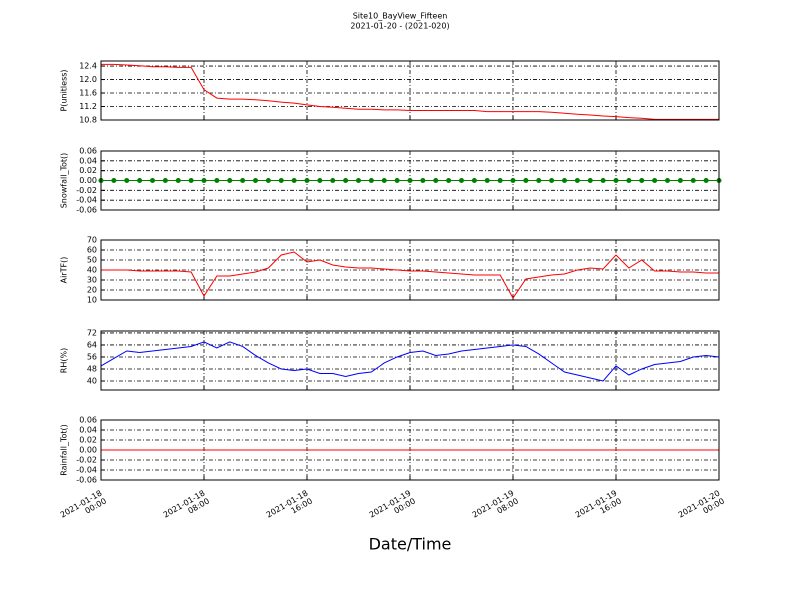 Image resolution: width=800 pixels, height=600 pixels. What do you see at coordinates (410, 544) in the screenshot?
I see `x-axis-label: Date/Time` at bounding box center [410, 544].